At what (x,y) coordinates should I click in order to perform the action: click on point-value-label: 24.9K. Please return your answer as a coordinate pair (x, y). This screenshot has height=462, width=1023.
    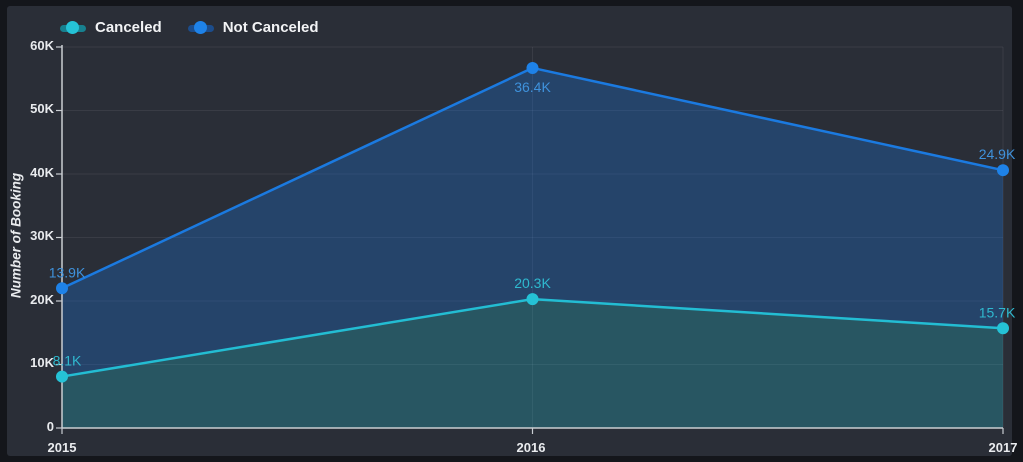
    Looking at the image, I should click on (997, 154).